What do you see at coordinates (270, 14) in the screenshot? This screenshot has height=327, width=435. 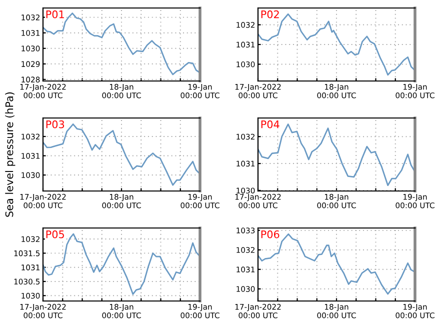 I see `chart-title: P02` at bounding box center [270, 14].